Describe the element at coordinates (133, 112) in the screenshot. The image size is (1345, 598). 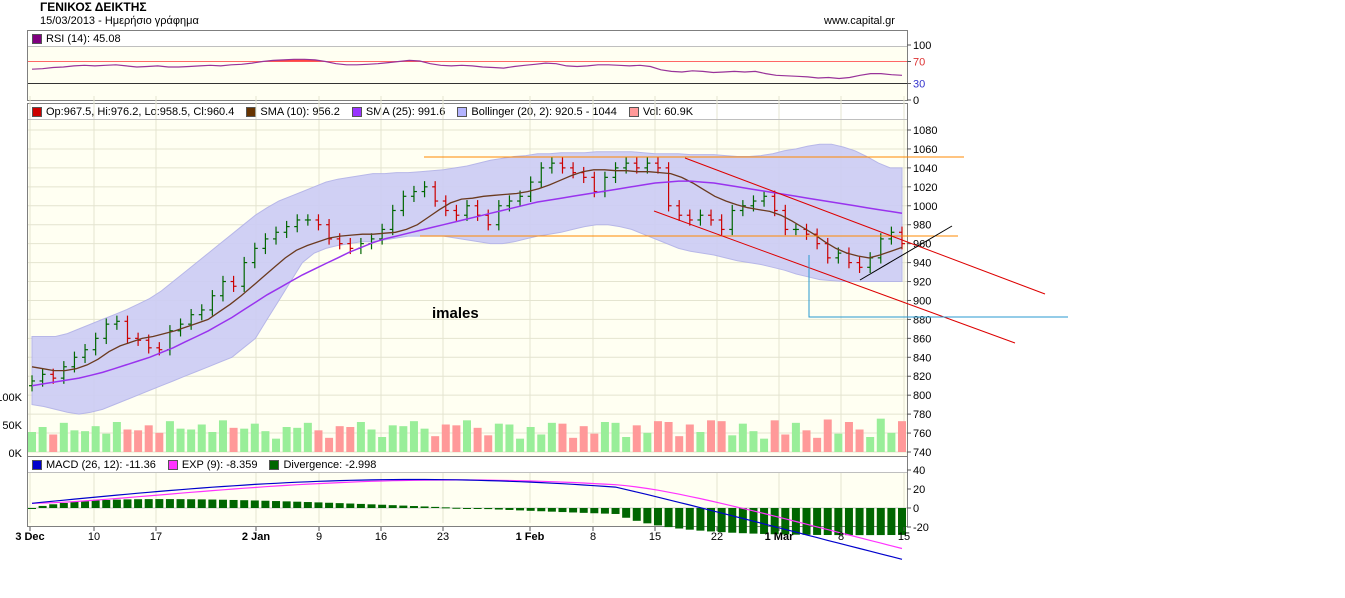
I see `legend-ohlc: Op:967.5, Hi:976.2, Lo:958.5, Cl:960.4` at that location.